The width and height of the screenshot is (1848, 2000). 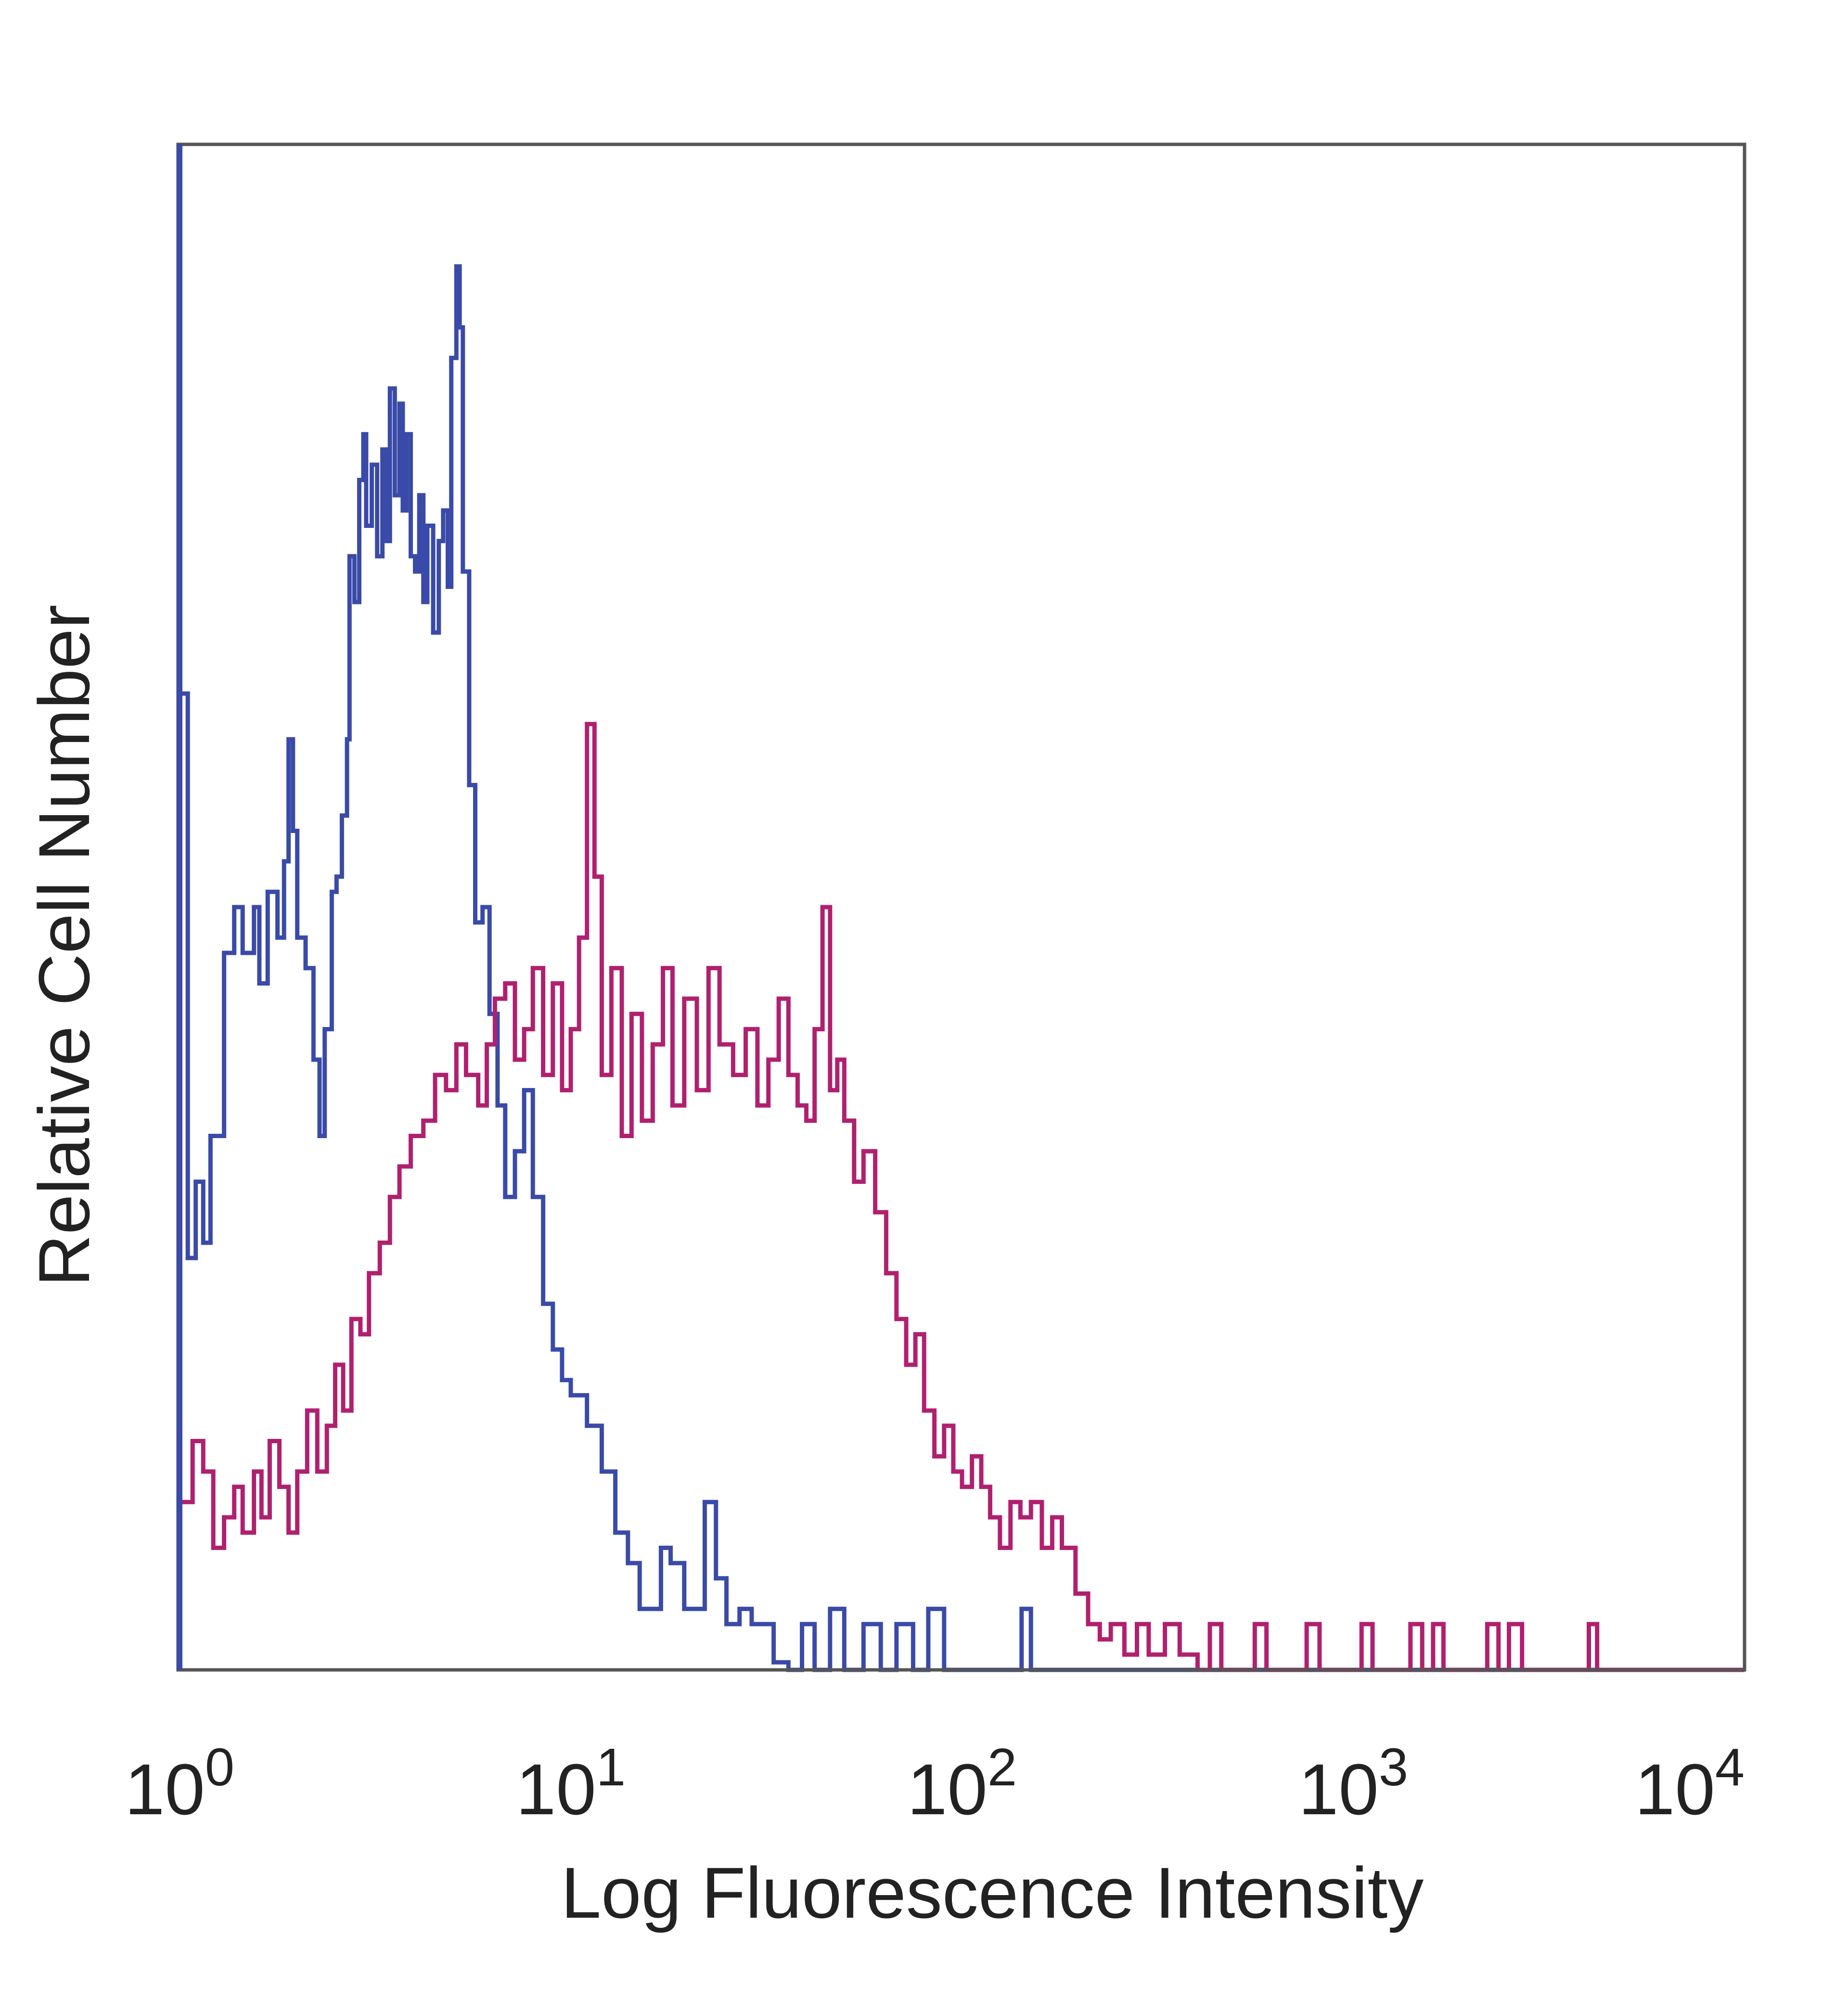 What do you see at coordinates (64, 945) in the screenshot?
I see `y-axis-title: Relative Cell Number` at bounding box center [64, 945].